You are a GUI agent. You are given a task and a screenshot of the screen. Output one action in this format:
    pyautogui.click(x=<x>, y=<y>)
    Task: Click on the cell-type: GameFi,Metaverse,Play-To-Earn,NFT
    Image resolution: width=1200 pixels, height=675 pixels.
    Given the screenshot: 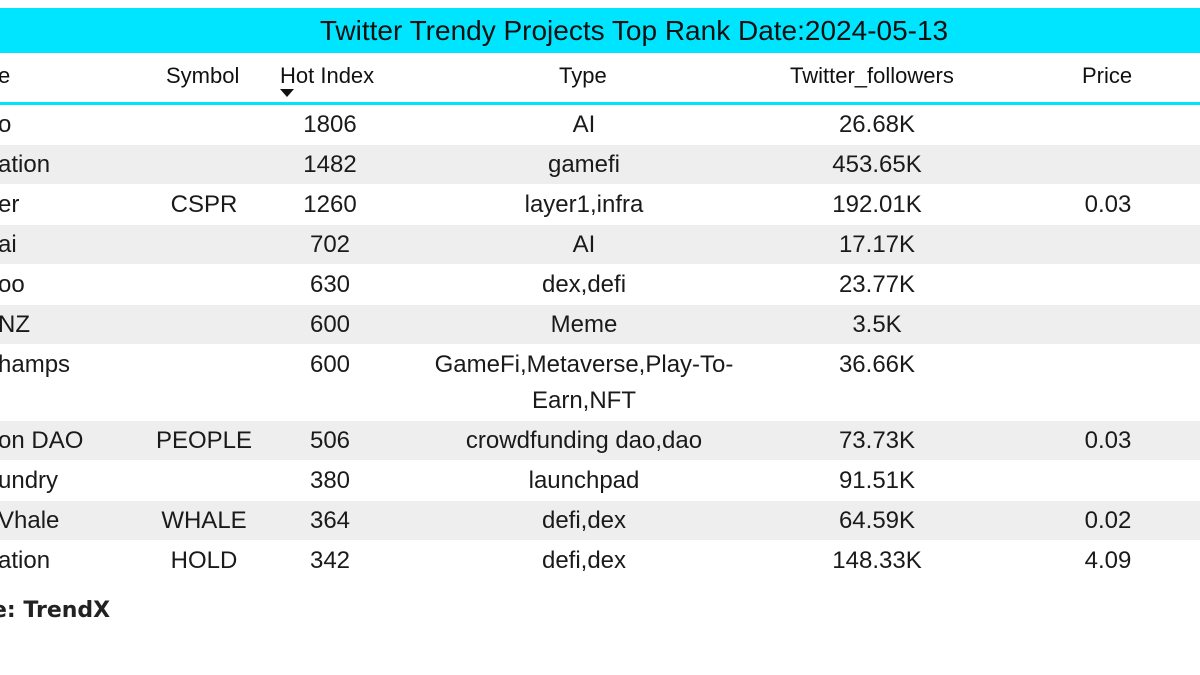 What is the action you would take?
    pyautogui.click(x=584, y=382)
    